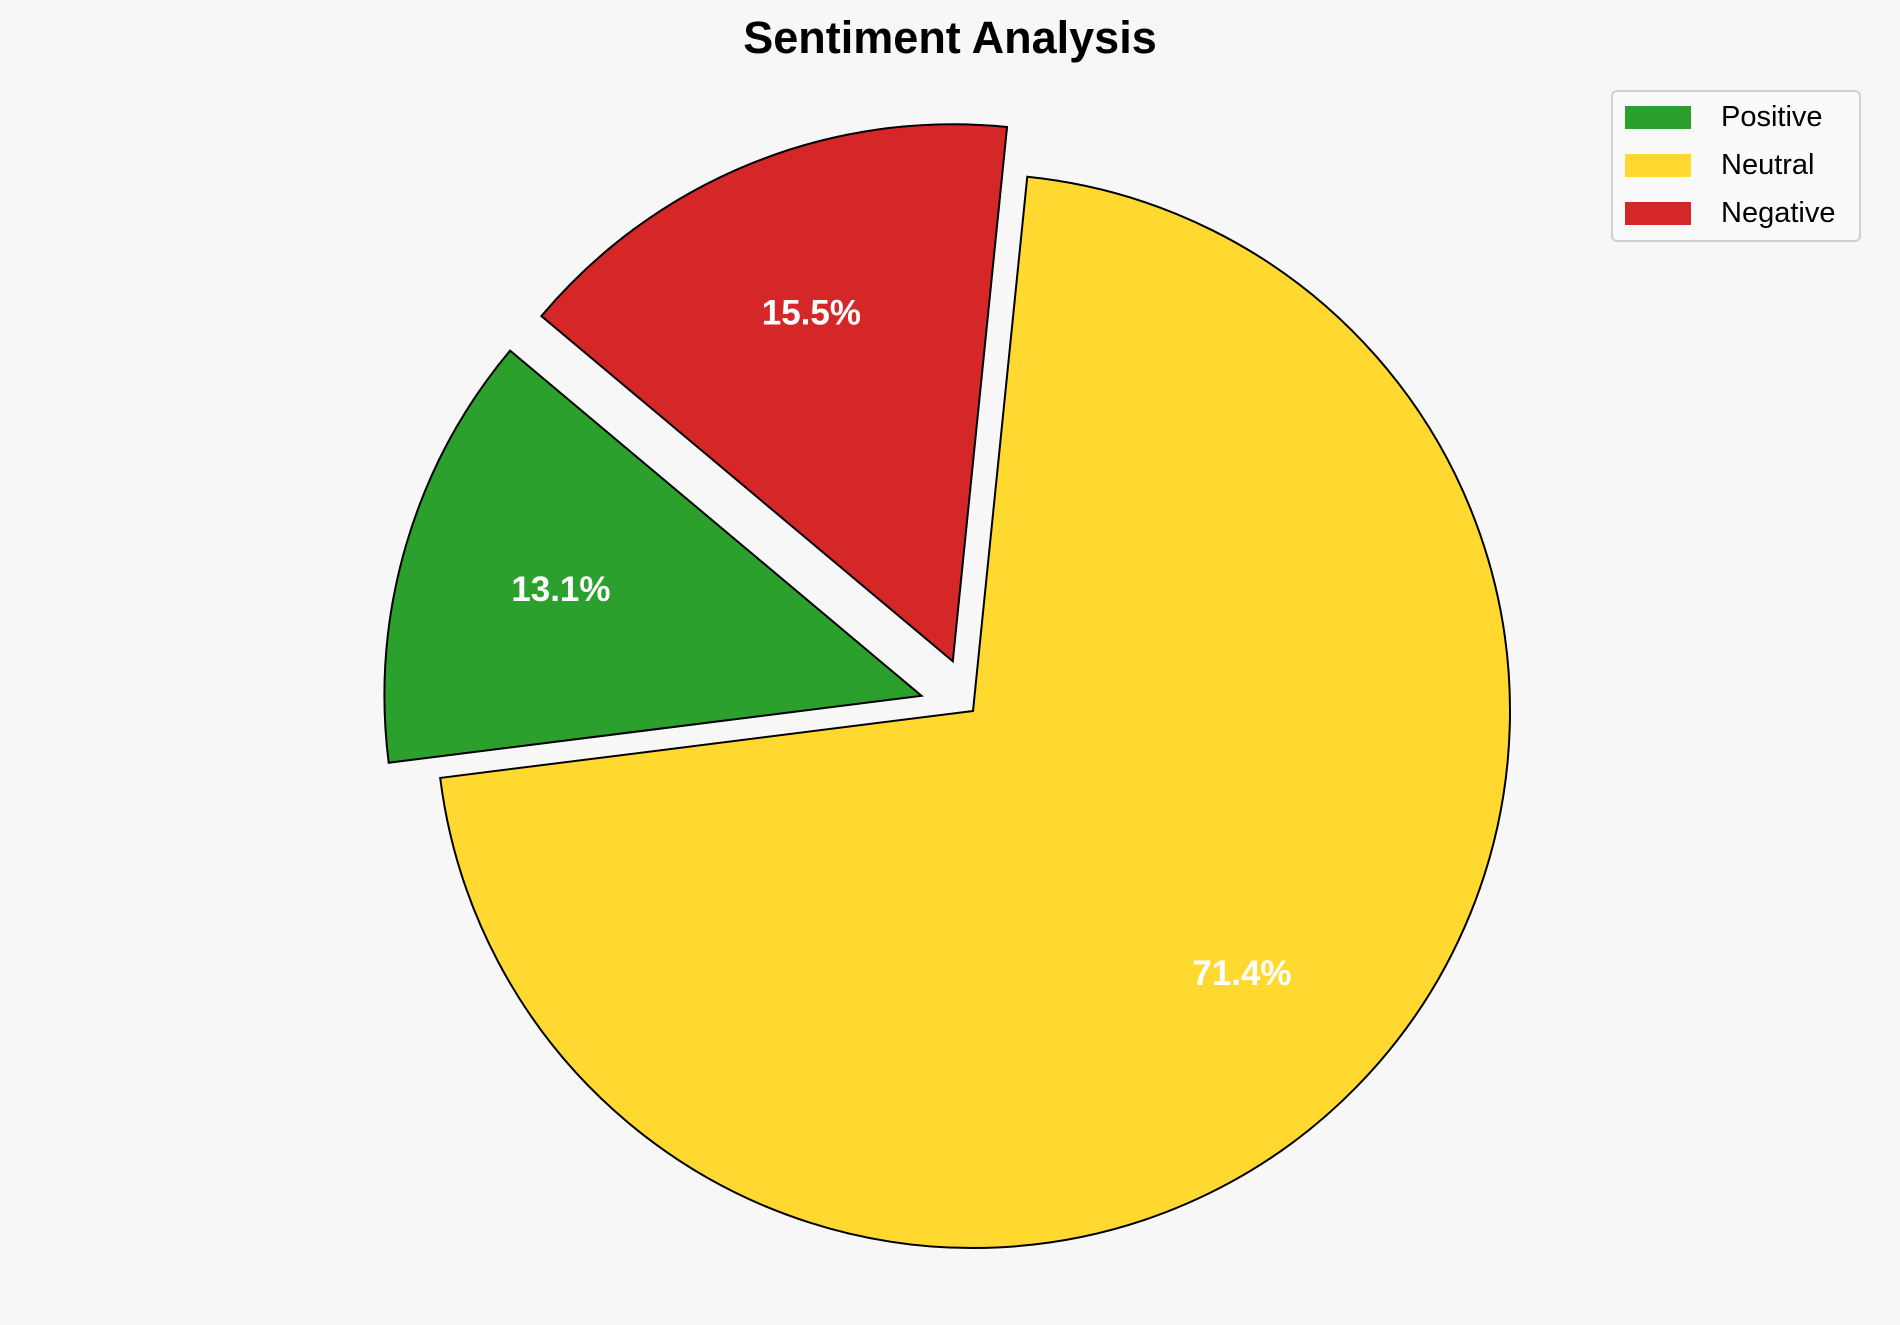  What do you see at coordinates (950, 37) in the screenshot?
I see `chart-title: Sentiment Analysis` at bounding box center [950, 37].